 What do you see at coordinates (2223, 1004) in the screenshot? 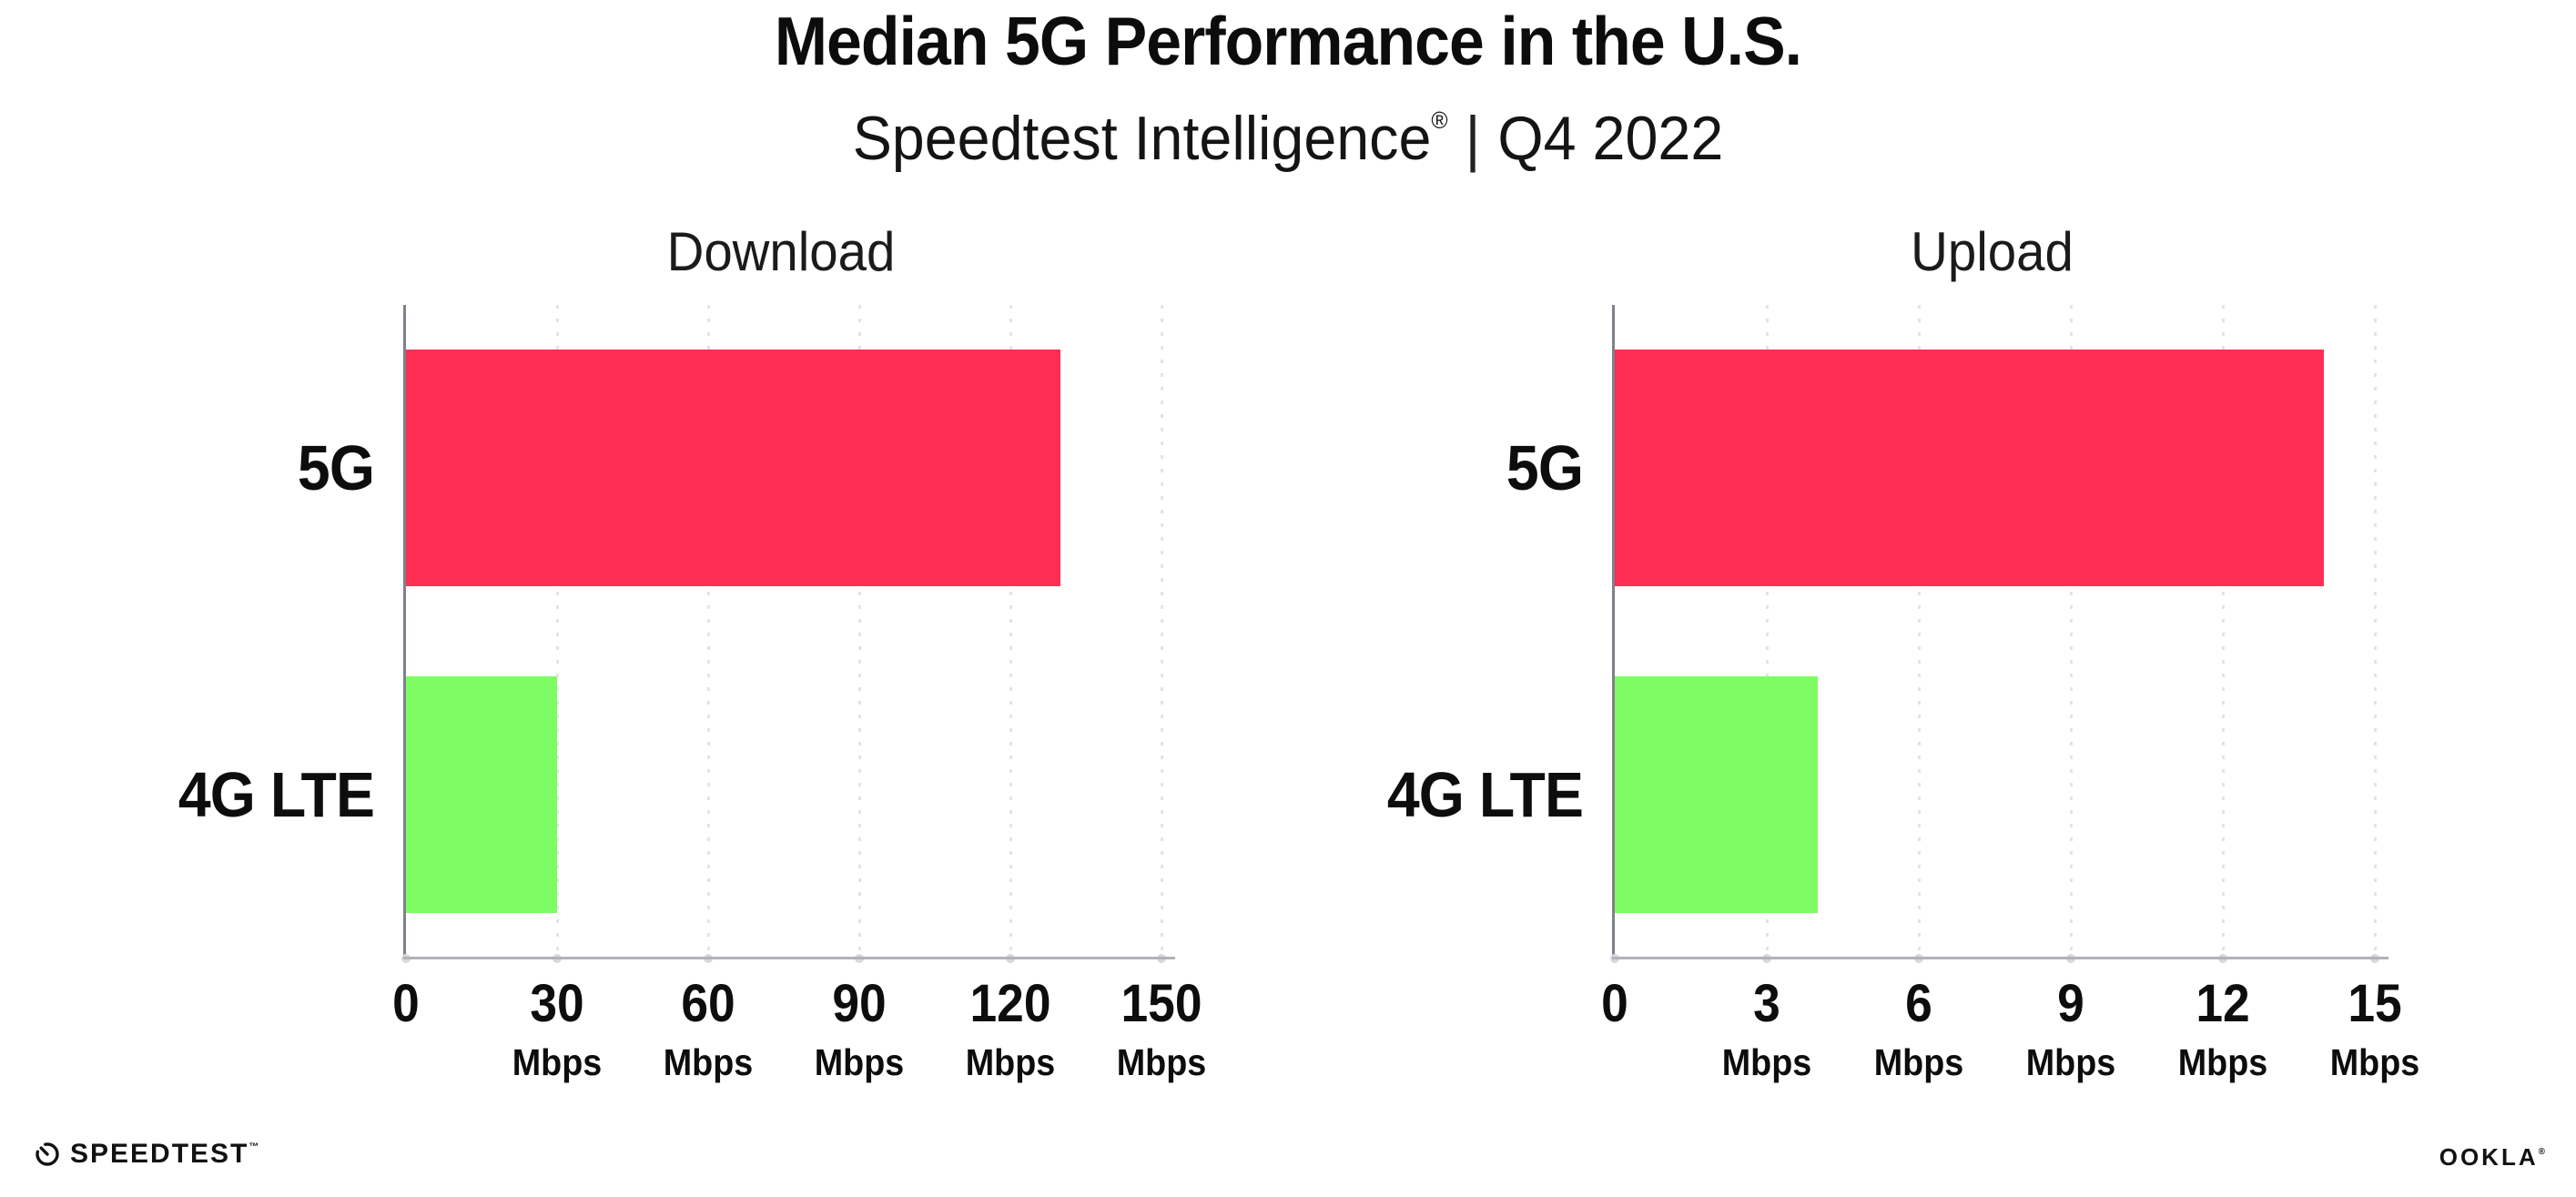
I see `tick-number-12: 12` at bounding box center [2223, 1004].